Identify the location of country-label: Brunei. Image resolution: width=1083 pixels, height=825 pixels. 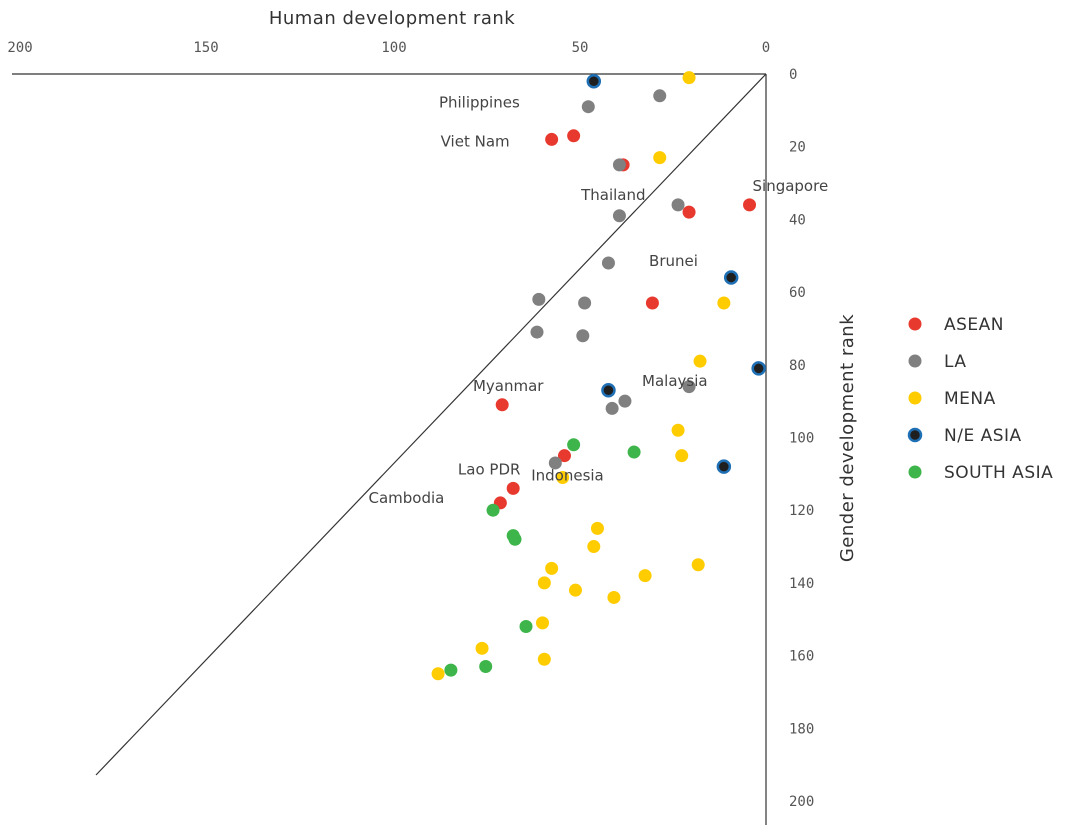
(673, 261).